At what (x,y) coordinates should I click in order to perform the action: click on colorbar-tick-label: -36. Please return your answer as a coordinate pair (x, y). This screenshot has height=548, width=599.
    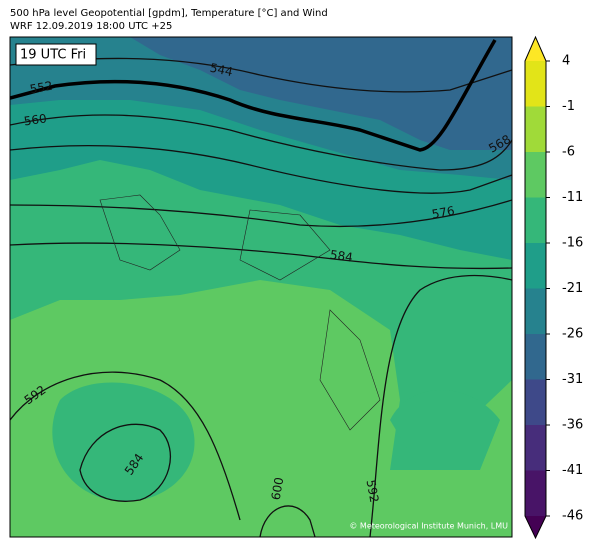
    Looking at the image, I should click on (572, 425).